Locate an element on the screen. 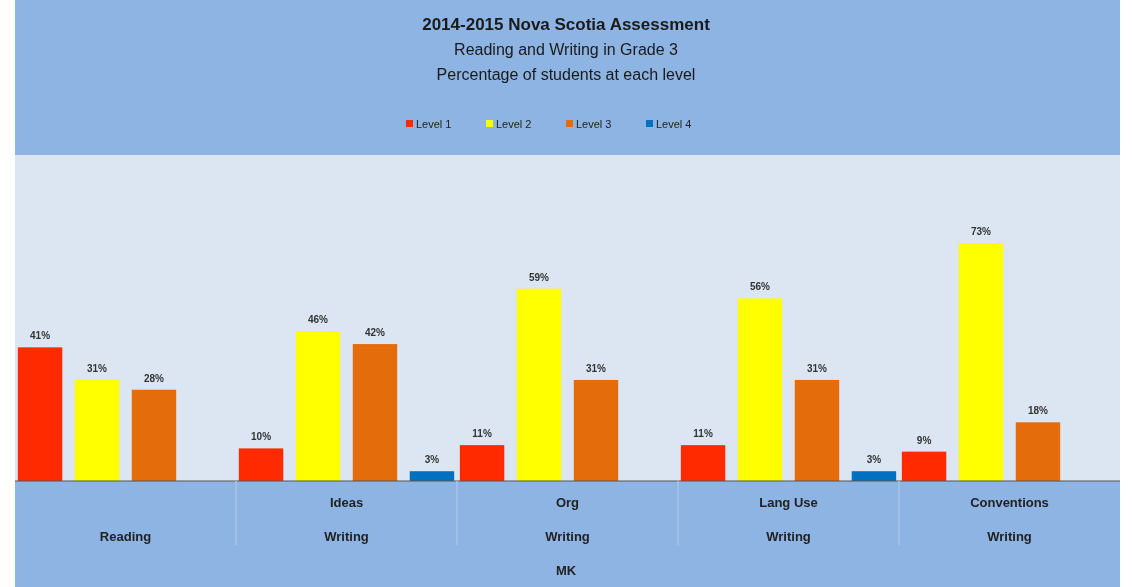 The width and height of the screenshot is (1132, 587). data-label: 56% is located at coordinates (760, 287).